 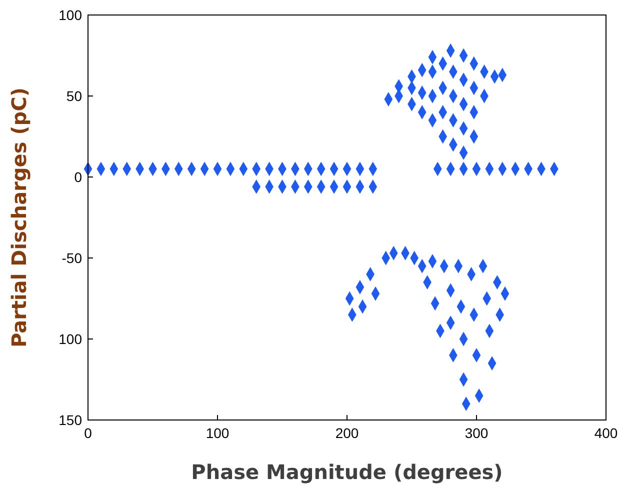 What do you see at coordinates (476, 433) in the screenshot?
I see `x-tick-label: 300` at bounding box center [476, 433].